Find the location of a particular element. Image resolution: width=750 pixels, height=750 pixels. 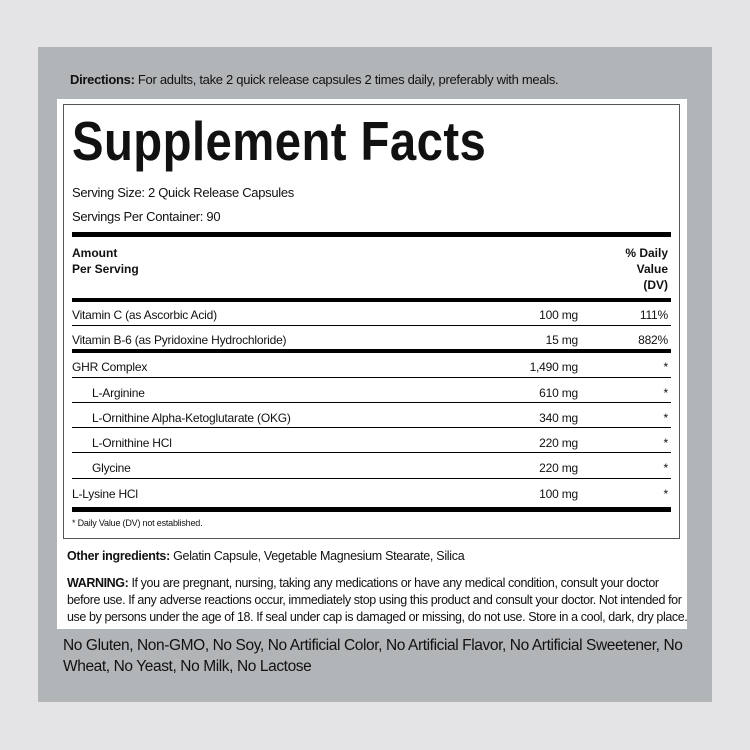

table-row: L-Arginine 610 mg * is located at coordinates (370, 393).